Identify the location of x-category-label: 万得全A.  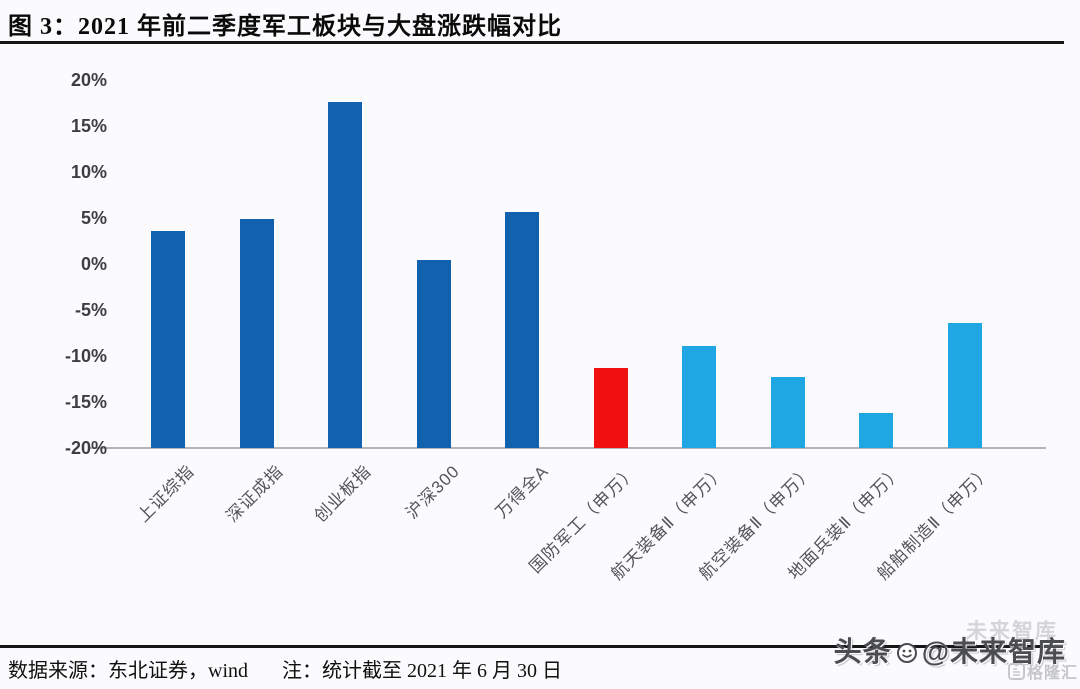
(522, 491).